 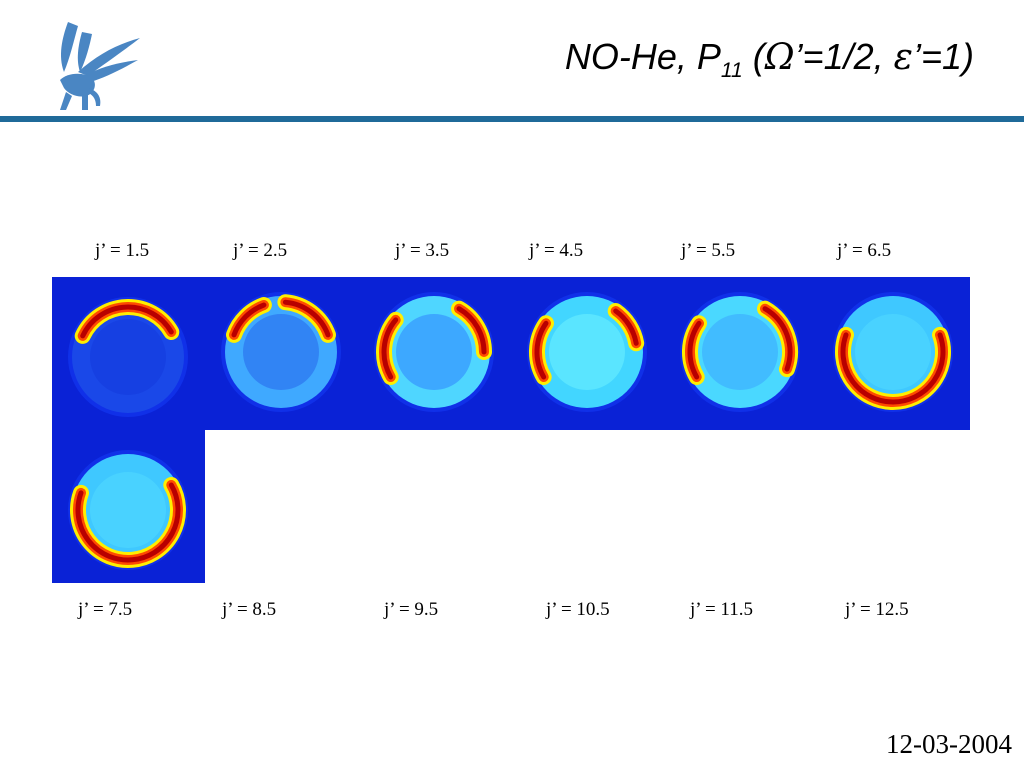 What do you see at coordinates (122, 250) in the screenshot?
I see `label-j-1-5: j’ = 1.5` at bounding box center [122, 250].